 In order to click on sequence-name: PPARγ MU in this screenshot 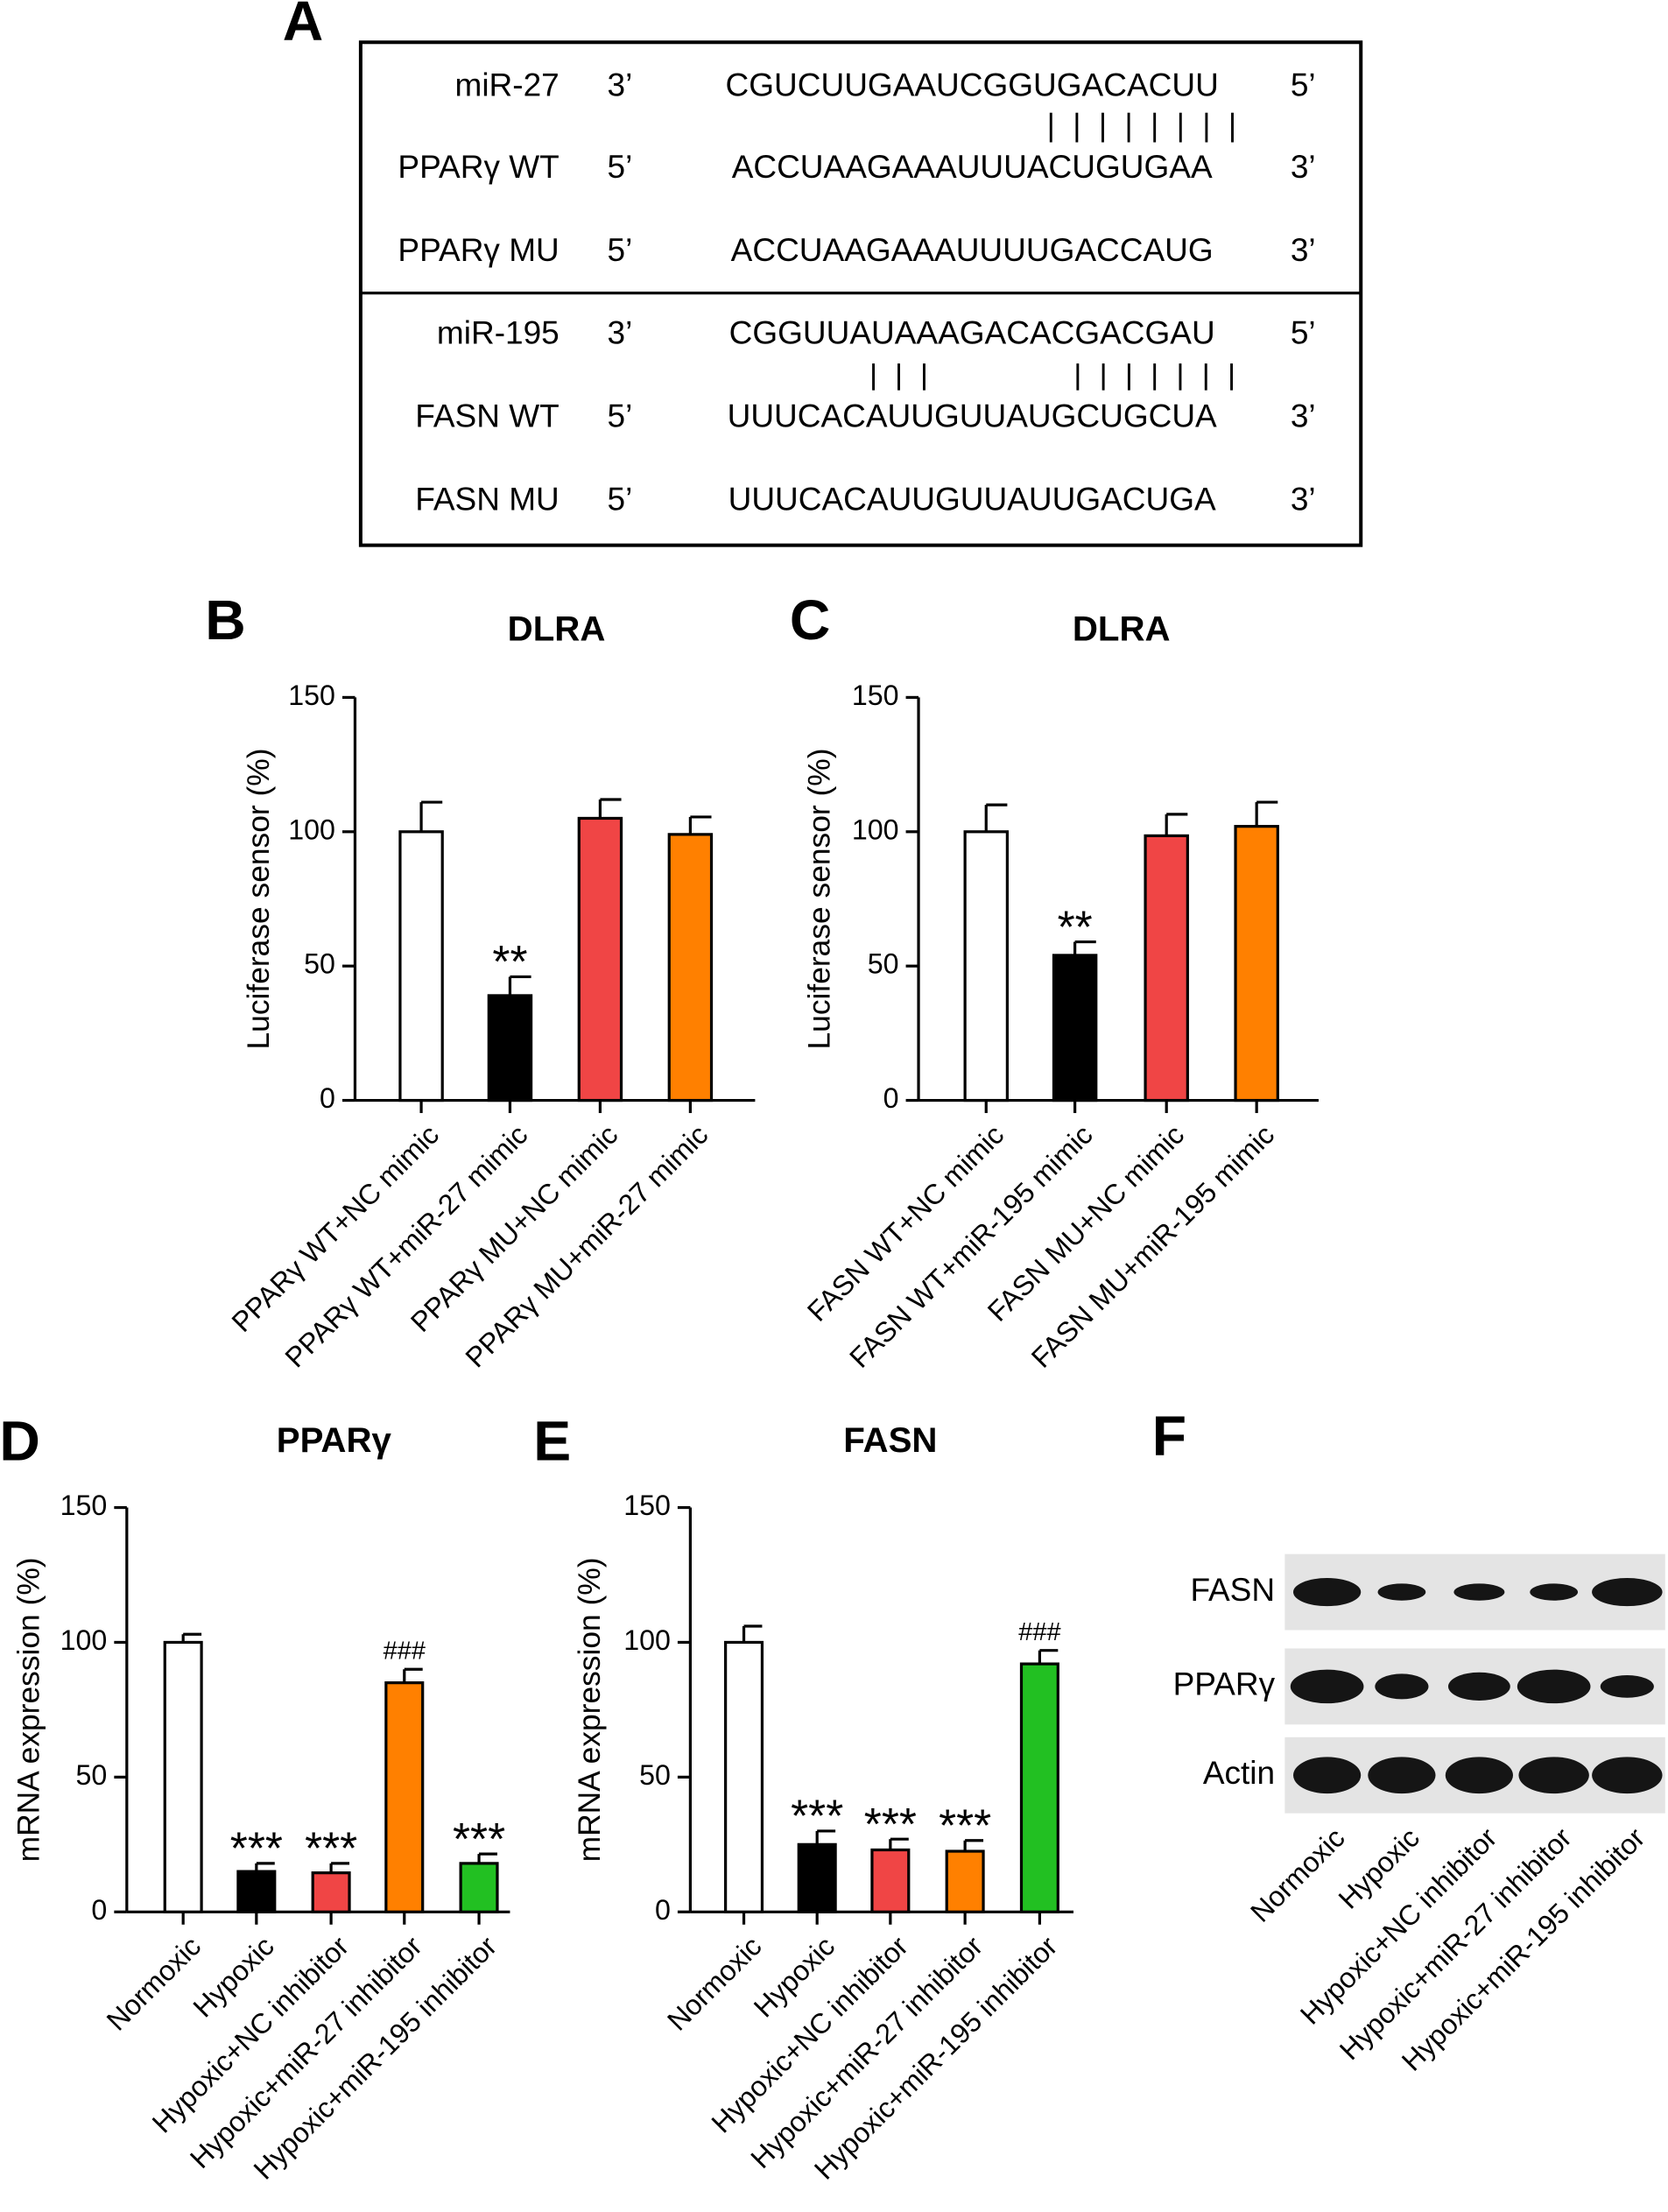, I will do `click(478, 250)`.